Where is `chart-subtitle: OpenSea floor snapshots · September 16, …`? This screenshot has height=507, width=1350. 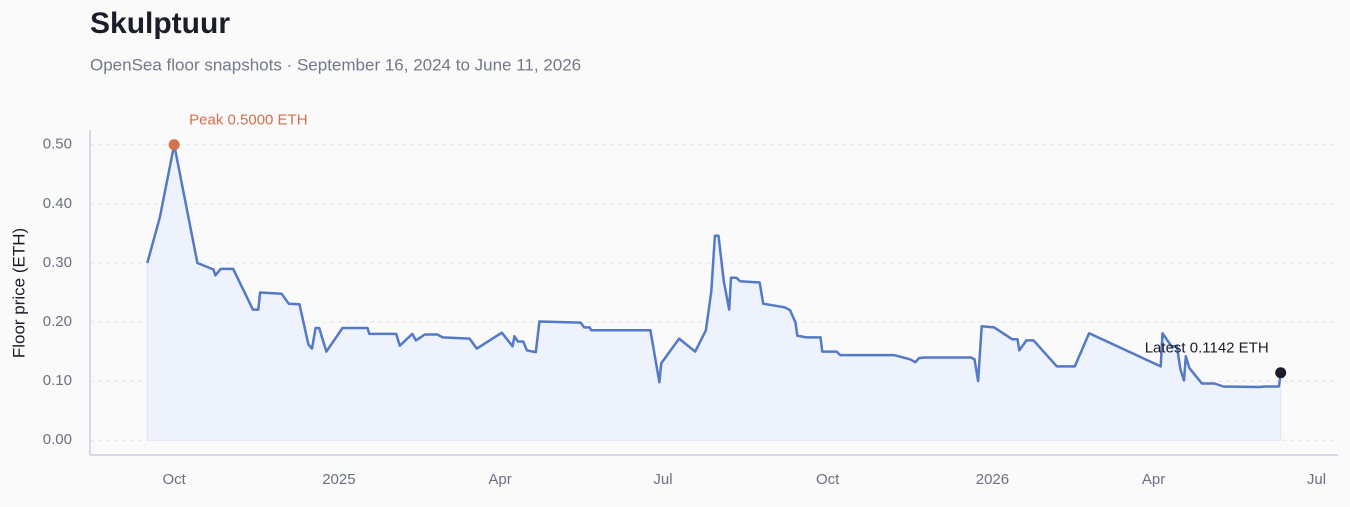
chart-subtitle: OpenSea floor snapshots · September 16, … is located at coordinates (335, 64).